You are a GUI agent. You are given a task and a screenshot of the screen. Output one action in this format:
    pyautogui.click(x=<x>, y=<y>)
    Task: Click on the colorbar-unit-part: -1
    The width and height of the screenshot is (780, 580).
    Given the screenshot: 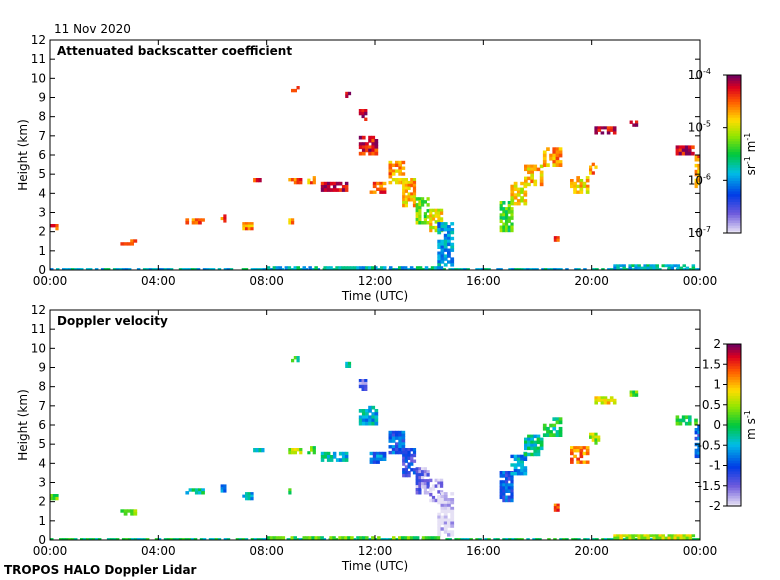 What is the action you would take?
    pyautogui.click(x=747, y=414)
    